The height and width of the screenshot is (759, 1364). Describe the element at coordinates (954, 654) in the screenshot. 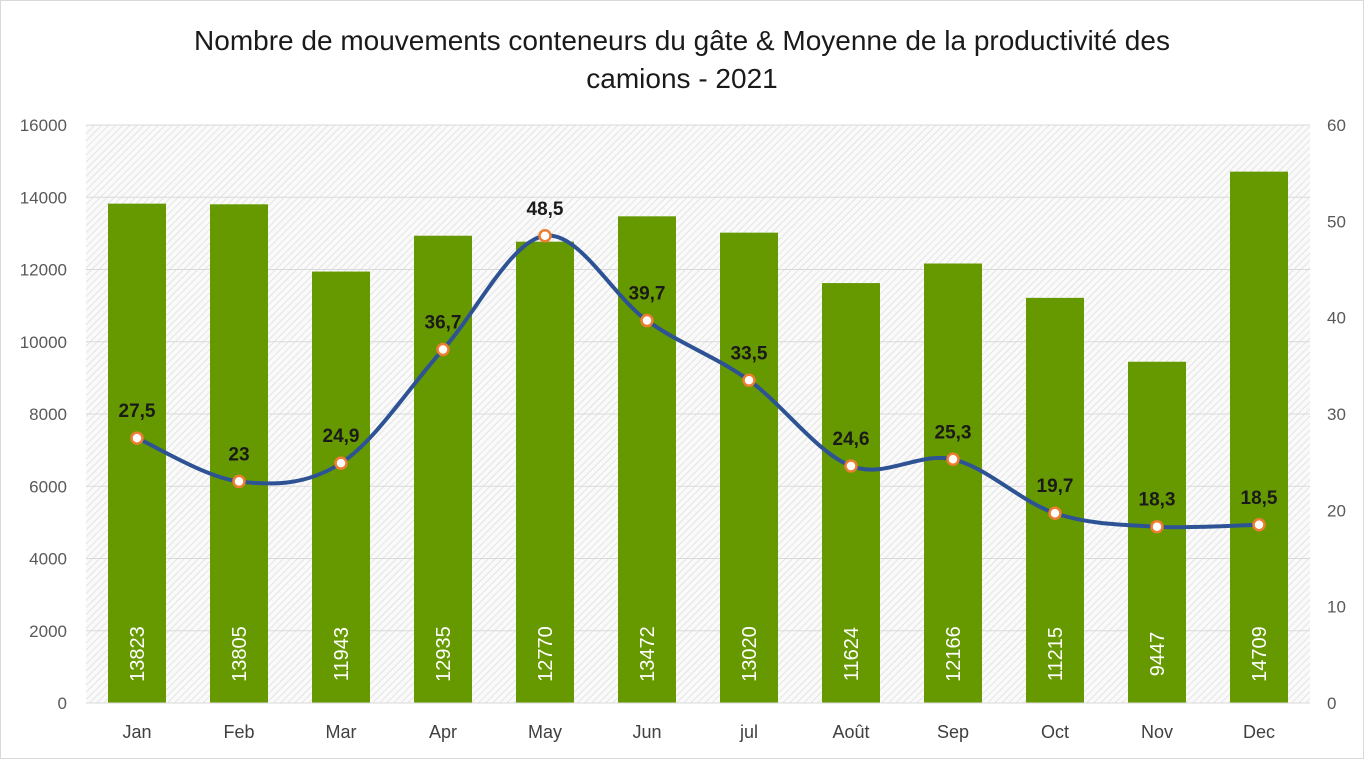

I see `bar-data-label: 12166` at that location.